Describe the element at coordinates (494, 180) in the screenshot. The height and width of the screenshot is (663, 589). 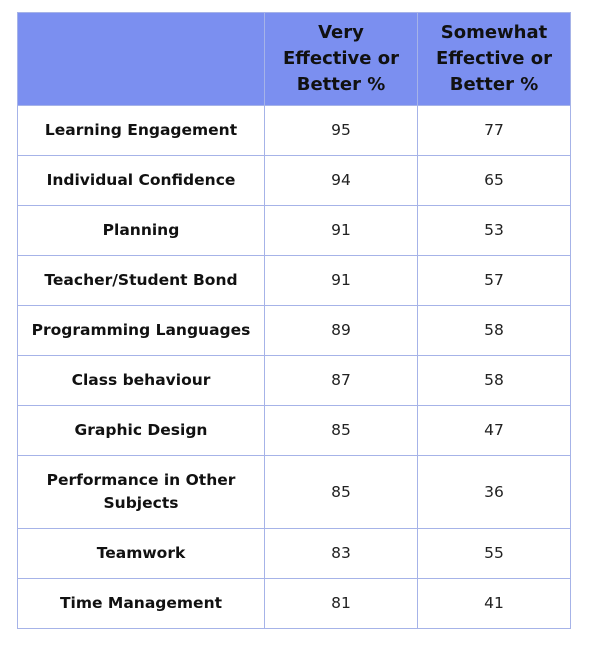
I see `somewhat-effective-value: 65` at that location.